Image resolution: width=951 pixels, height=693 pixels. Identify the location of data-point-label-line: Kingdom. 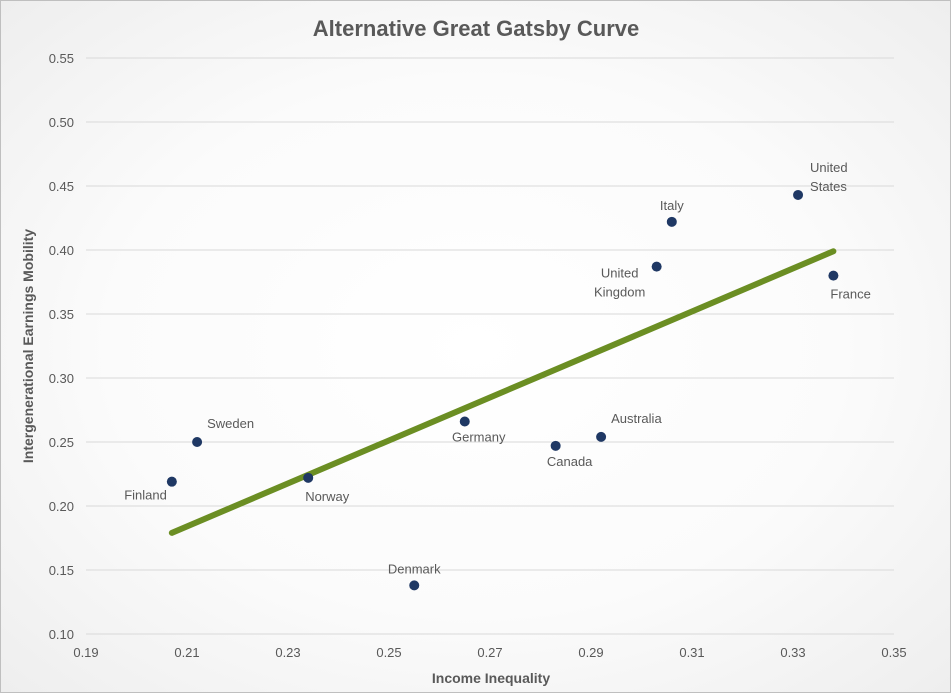
(619, 292).